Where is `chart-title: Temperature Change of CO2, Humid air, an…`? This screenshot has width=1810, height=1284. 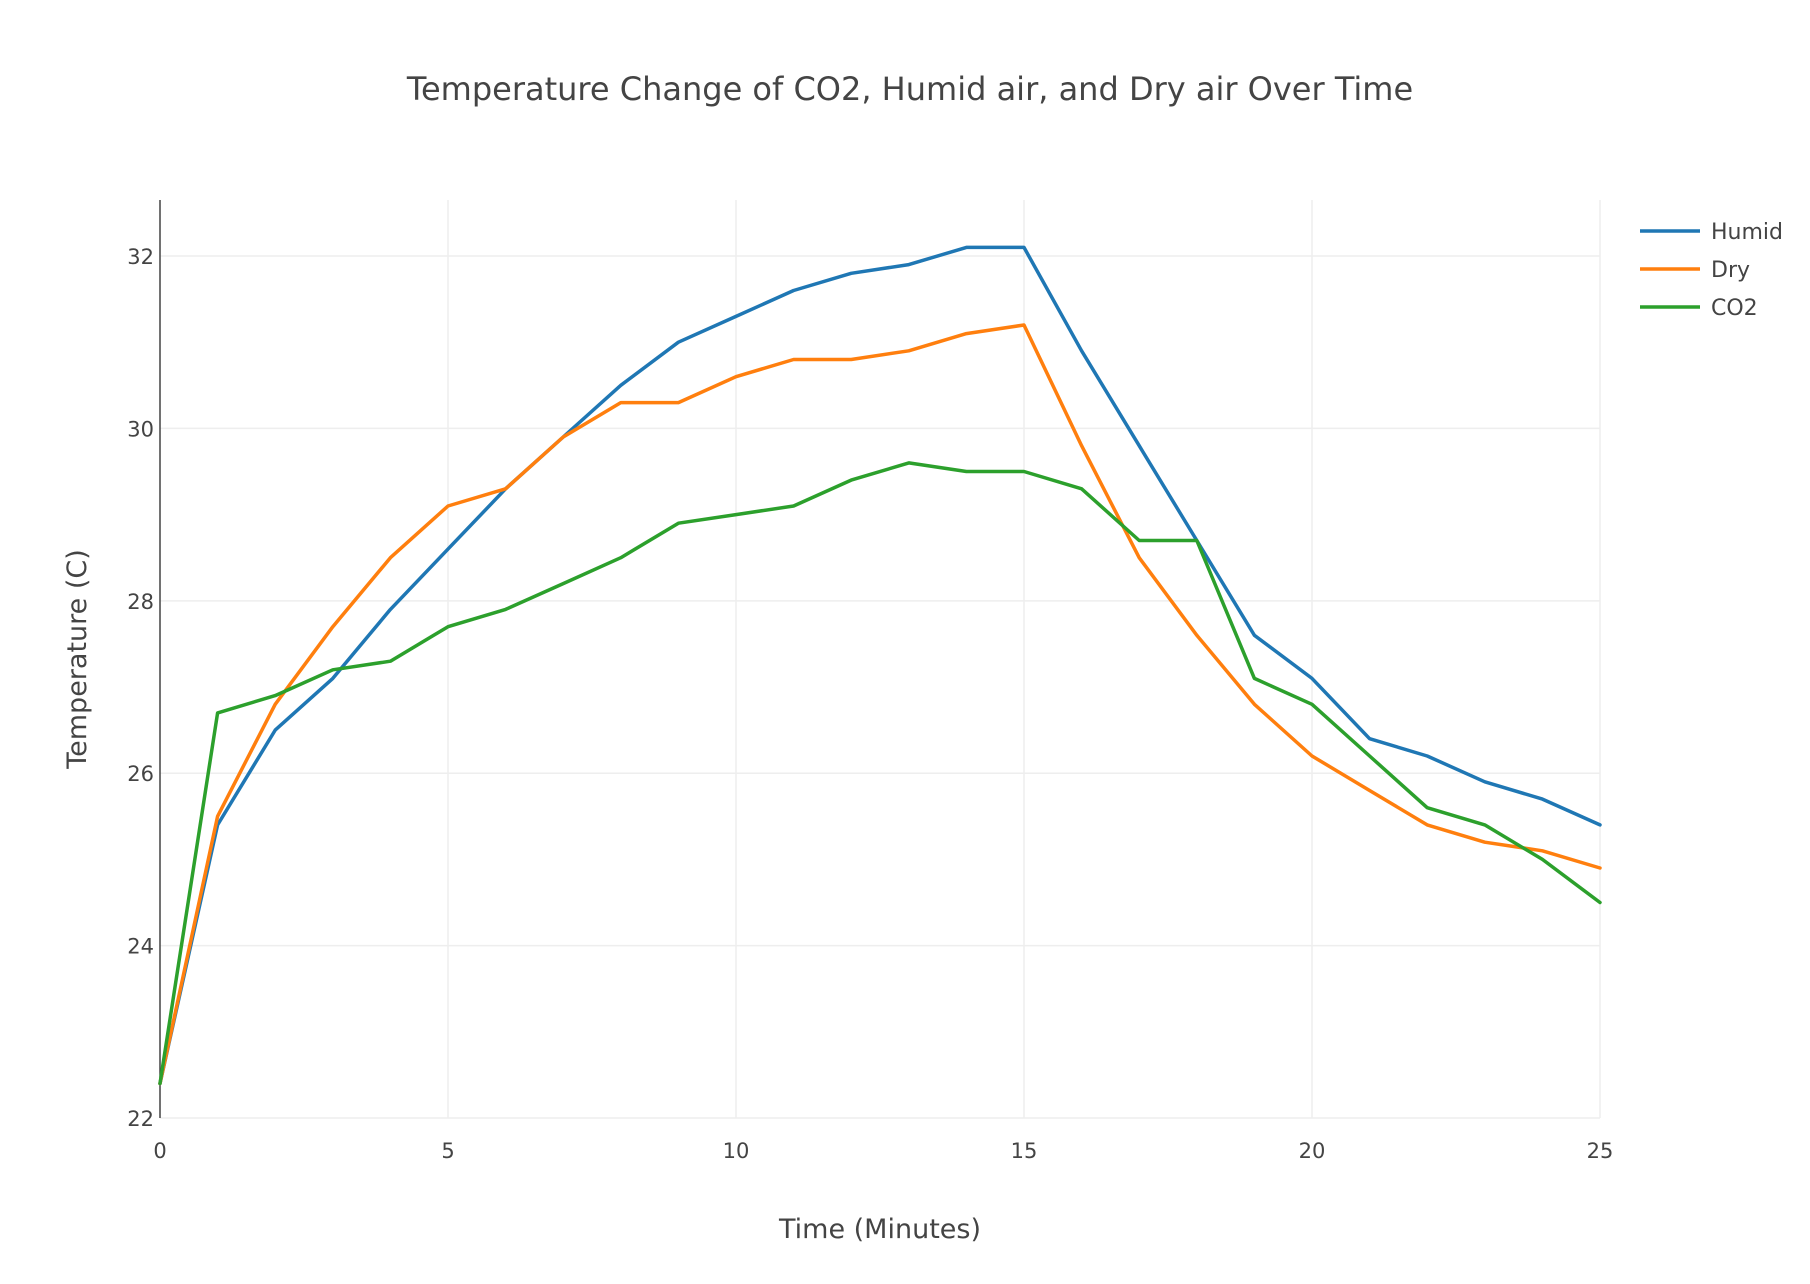 chart-title: Temperature Change of CO2, Humid air, an… is located at coordinates (909, 89).